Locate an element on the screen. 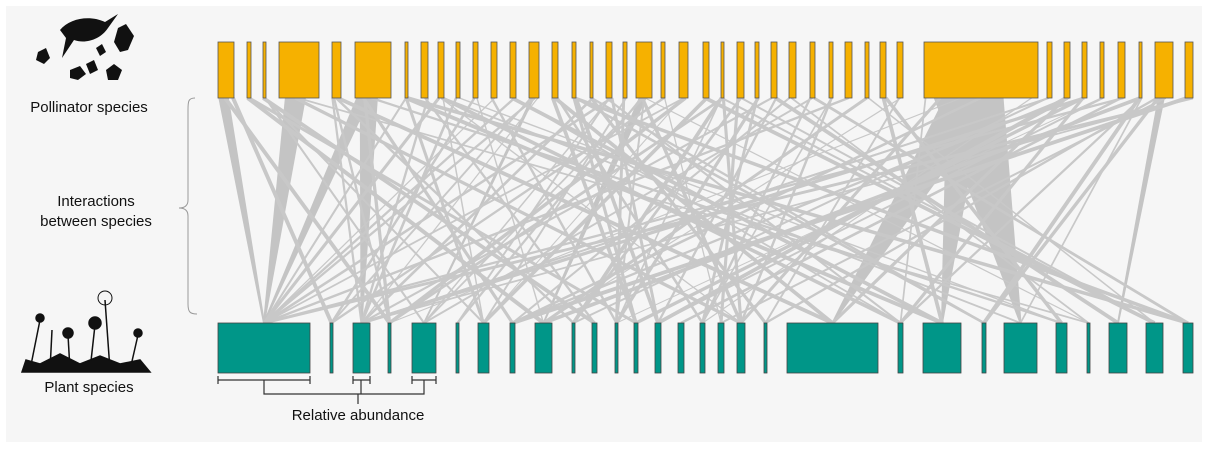 The image size is (1208, 450). interactions-label-line2: between species is located at coordinates (96, 221).